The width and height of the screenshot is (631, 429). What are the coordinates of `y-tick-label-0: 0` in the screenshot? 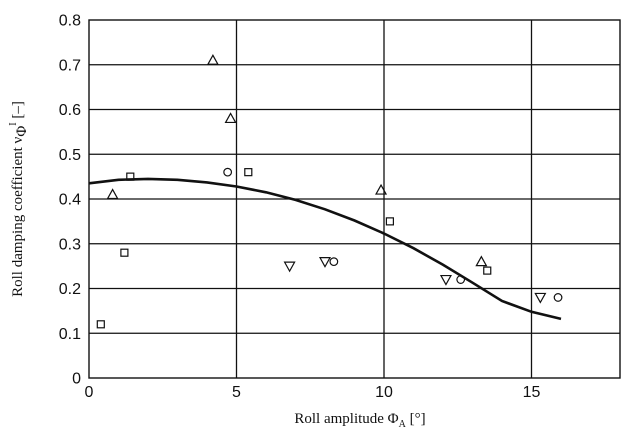 It's located at (76, 379).